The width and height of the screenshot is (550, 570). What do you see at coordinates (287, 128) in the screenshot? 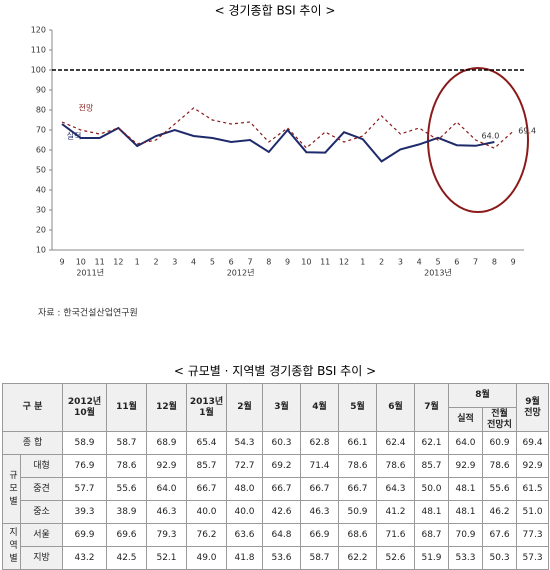
I see `series-line` at bounding box center [287, 128].